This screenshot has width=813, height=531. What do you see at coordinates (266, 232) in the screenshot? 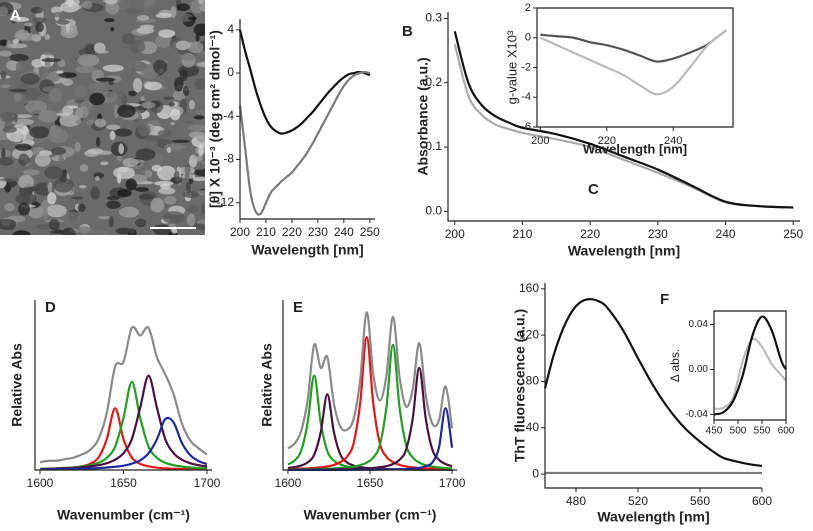
I see `x-tick-label: 210` at bounding box center [266, 232].